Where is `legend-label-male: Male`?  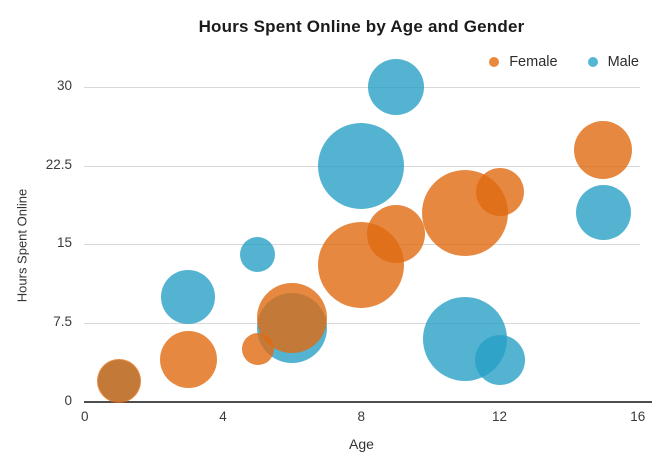
legend-label-male: Male is located at coordinates (623, 62).